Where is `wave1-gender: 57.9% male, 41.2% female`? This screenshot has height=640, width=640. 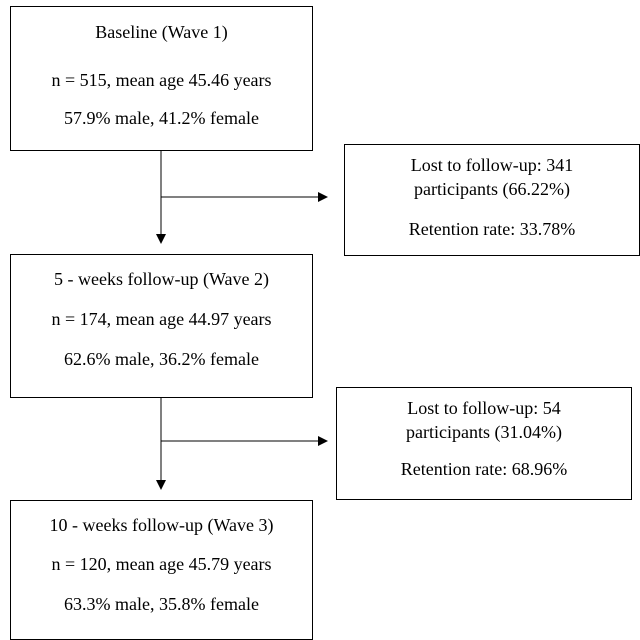 wave1-gender: 57.9% male, 41.2% female is located at coordinates (161, 118).